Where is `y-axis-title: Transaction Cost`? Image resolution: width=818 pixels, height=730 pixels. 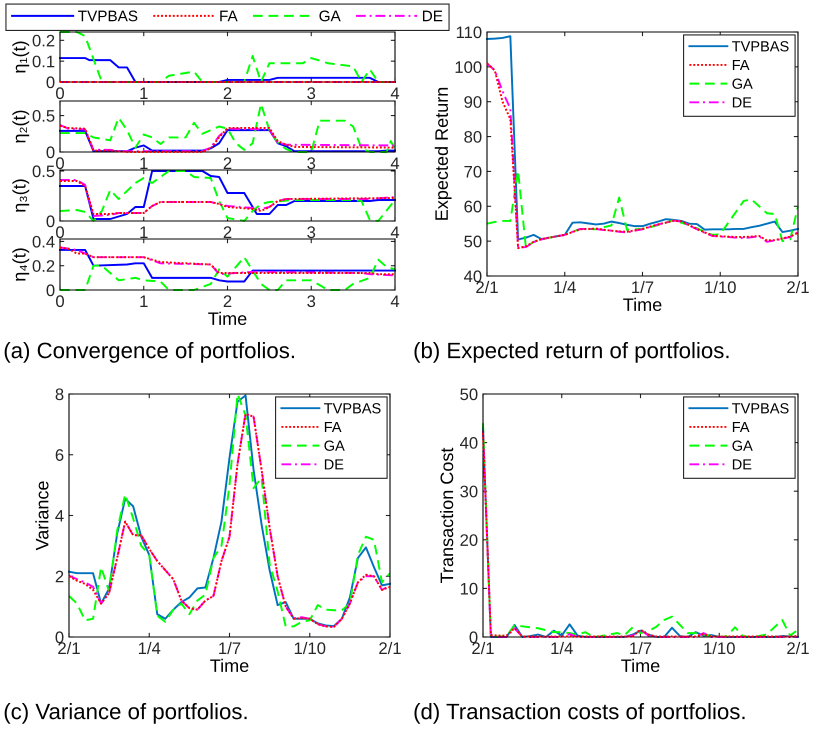 y-axis-title: Transaction Cost is located at coordinates (447, 515).